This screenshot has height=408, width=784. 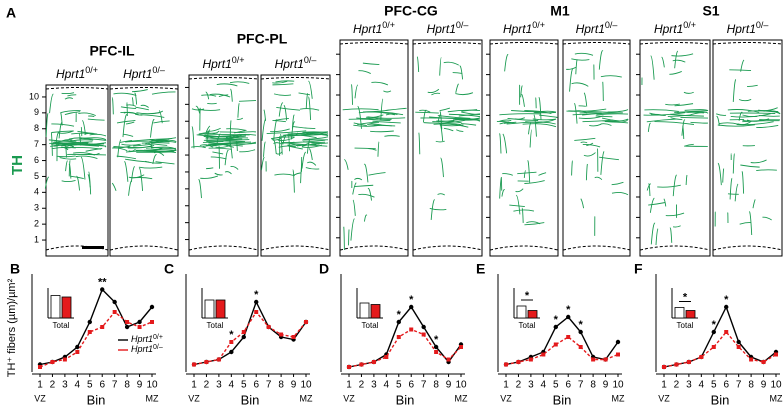 I want to click on x-tick-label: 3, so click(x=65, y=385).